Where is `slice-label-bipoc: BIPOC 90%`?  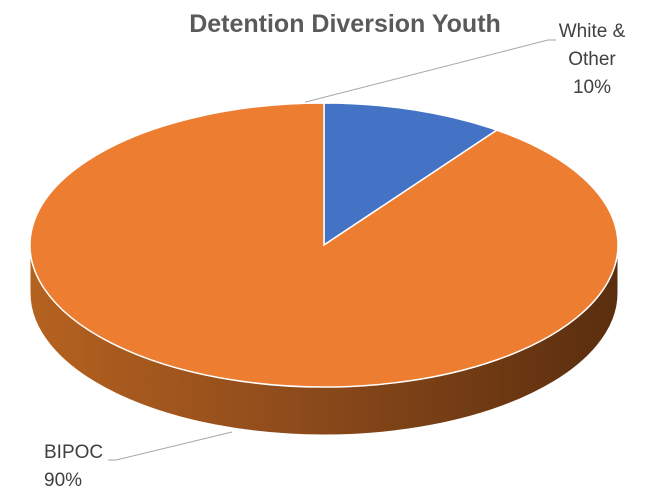
slice-label-bipoc: BIPOC 90% is located at coordinates (73, 467).